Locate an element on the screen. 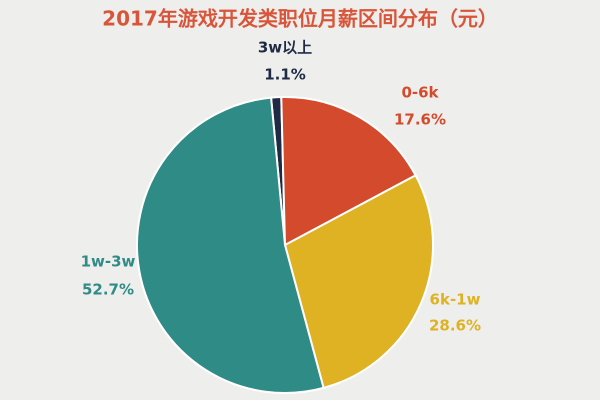 This screenshot has height=400, width=600. slice-label: 1w-3w is located at coordinates (108, 262).